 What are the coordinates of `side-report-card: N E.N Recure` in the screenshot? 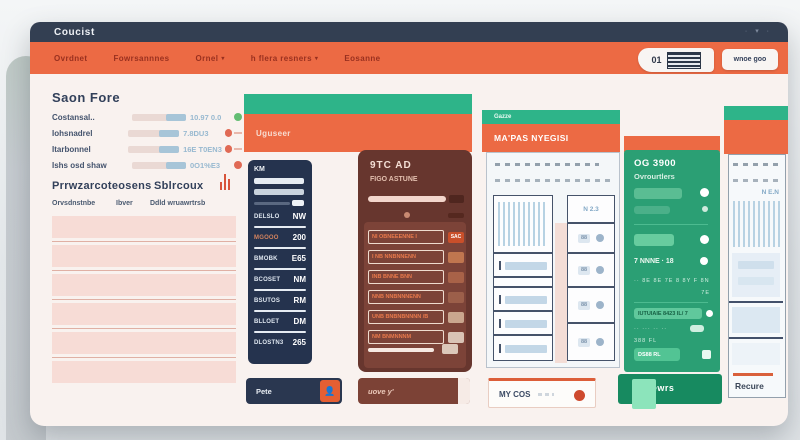 It's located at (757, 276).